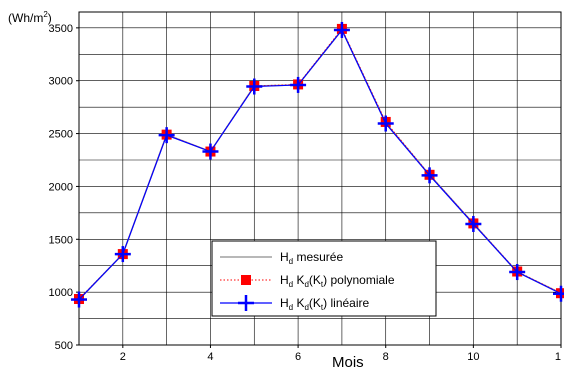 The height and width of the screenshot is (374, 564). Describe the element at coordinates (61, 293) in the screenshot. I see `y-tick-label: 1000` at that location.